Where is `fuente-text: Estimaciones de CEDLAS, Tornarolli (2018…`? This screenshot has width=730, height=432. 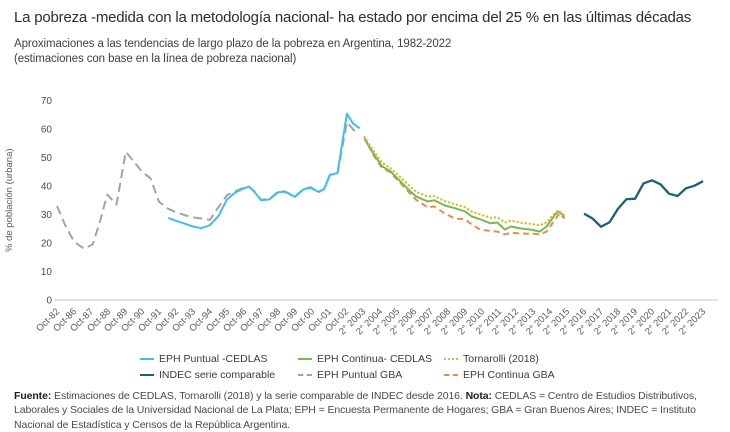 fuente-text: Estimaciones de CEDLAS, Tornarolli (2018… is located at coordinates (258, 396).